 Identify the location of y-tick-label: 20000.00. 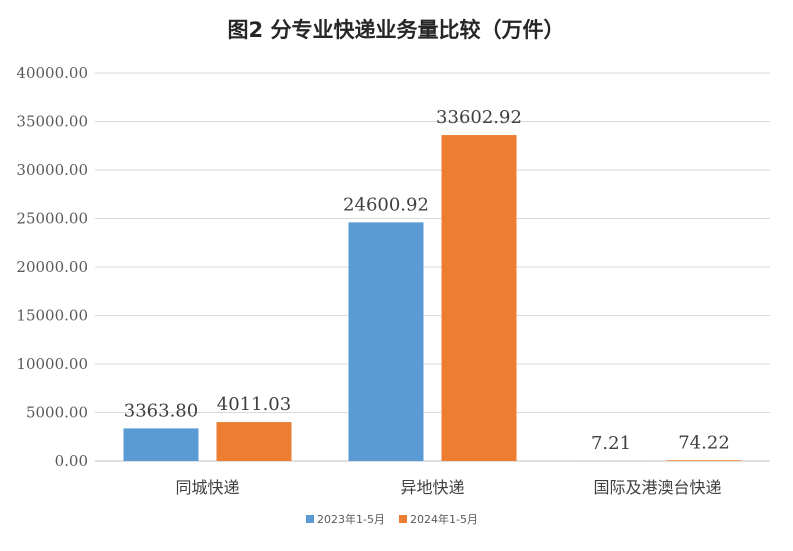
(52, 267).